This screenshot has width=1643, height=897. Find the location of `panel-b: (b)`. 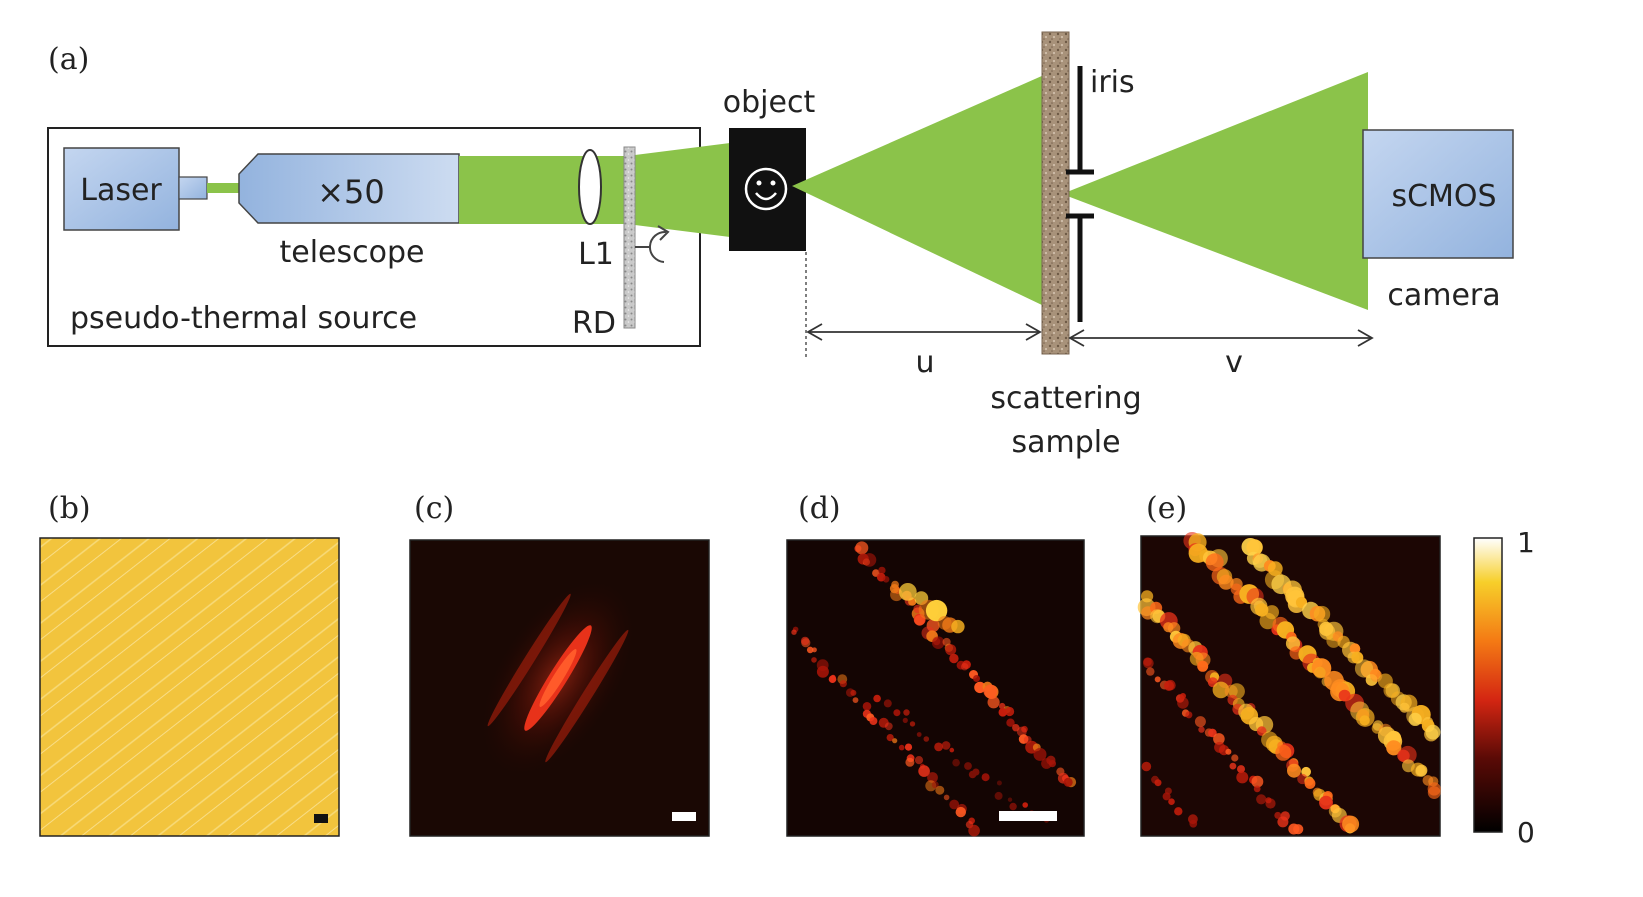

panel-b: (b) is located at coordinates (189, 664).